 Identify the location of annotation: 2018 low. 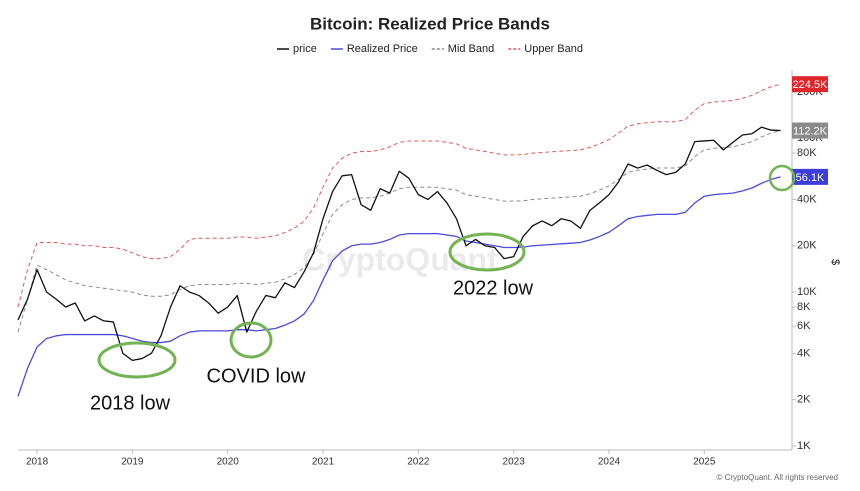
(130, 403).